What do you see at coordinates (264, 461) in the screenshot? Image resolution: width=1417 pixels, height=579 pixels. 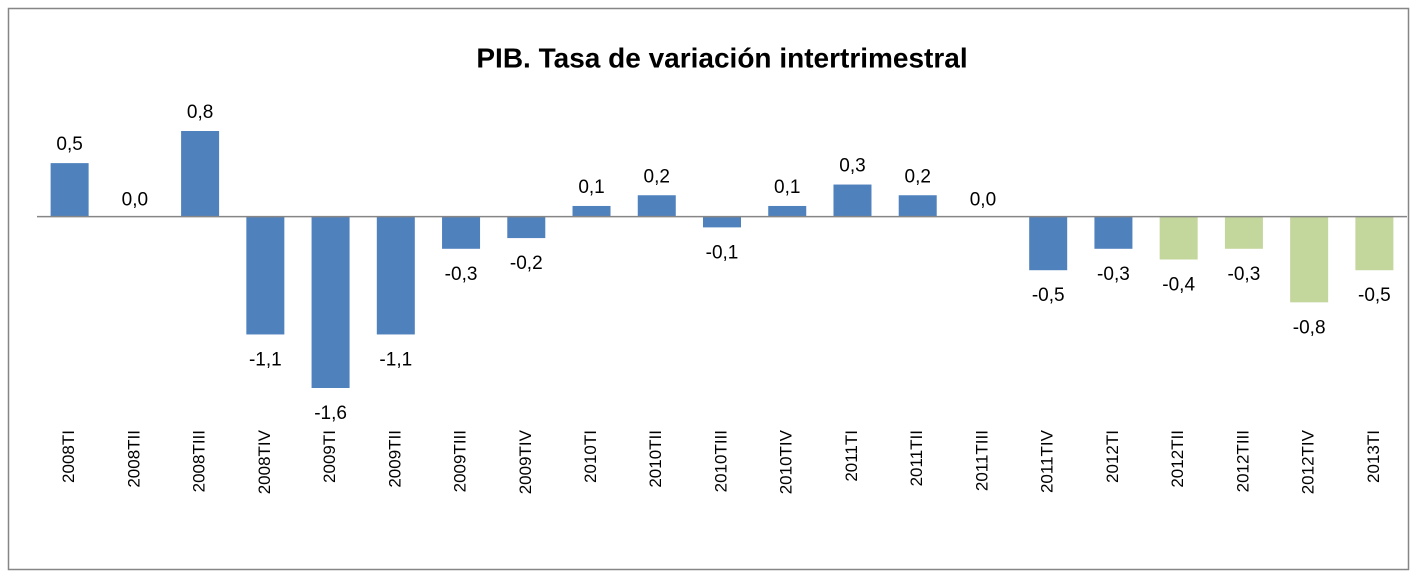 I see `x-tick-label: 2008TIV` at bounding box center [264, 461].